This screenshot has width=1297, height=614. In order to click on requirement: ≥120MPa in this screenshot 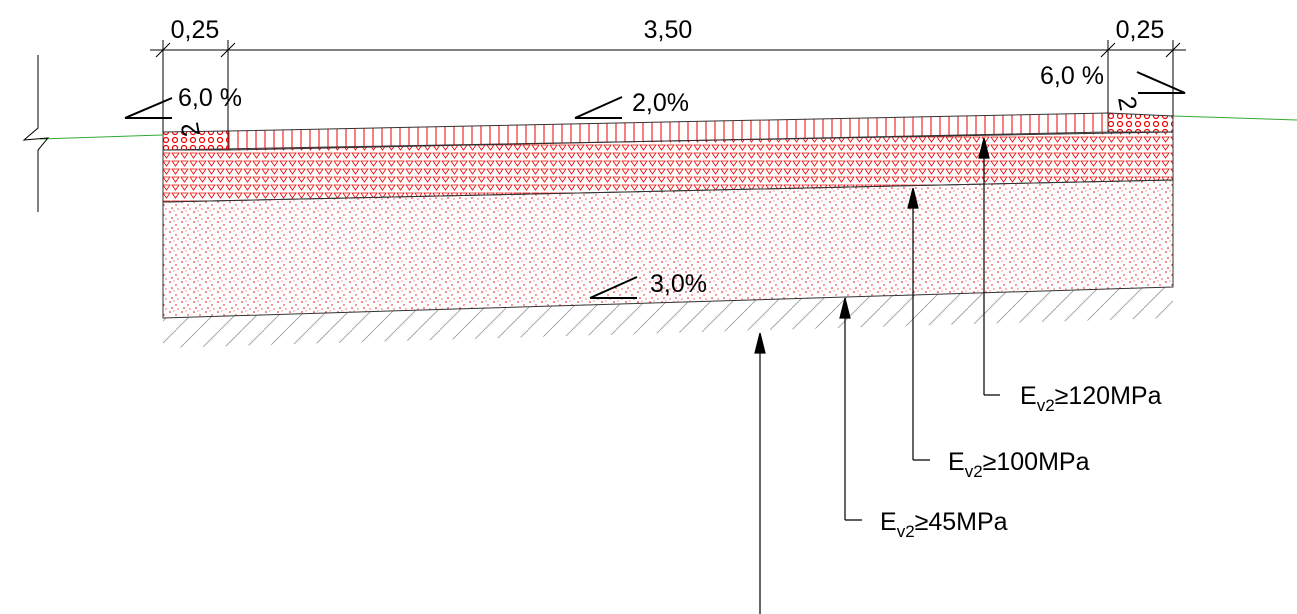, I will do `click(1108, 396)`.